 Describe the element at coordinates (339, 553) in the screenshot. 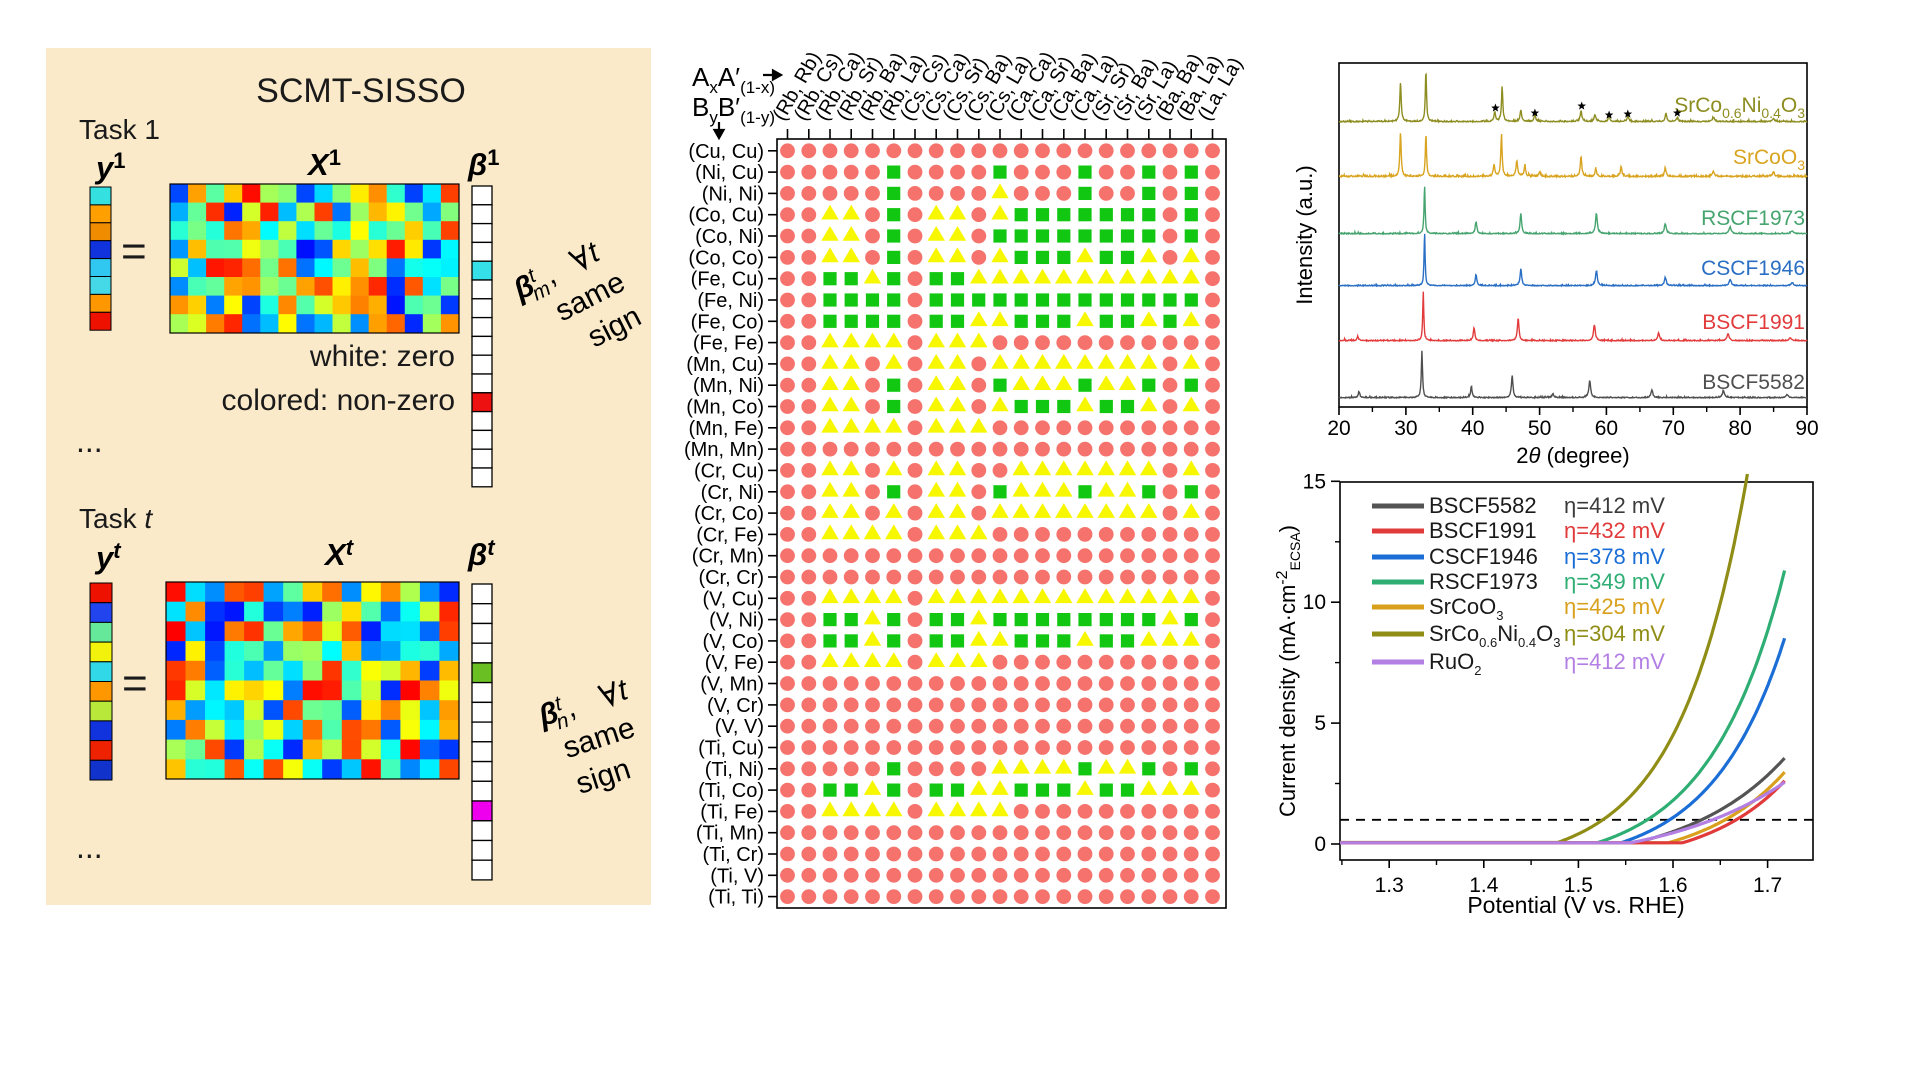

I see `svg-text: Xt` at that location.